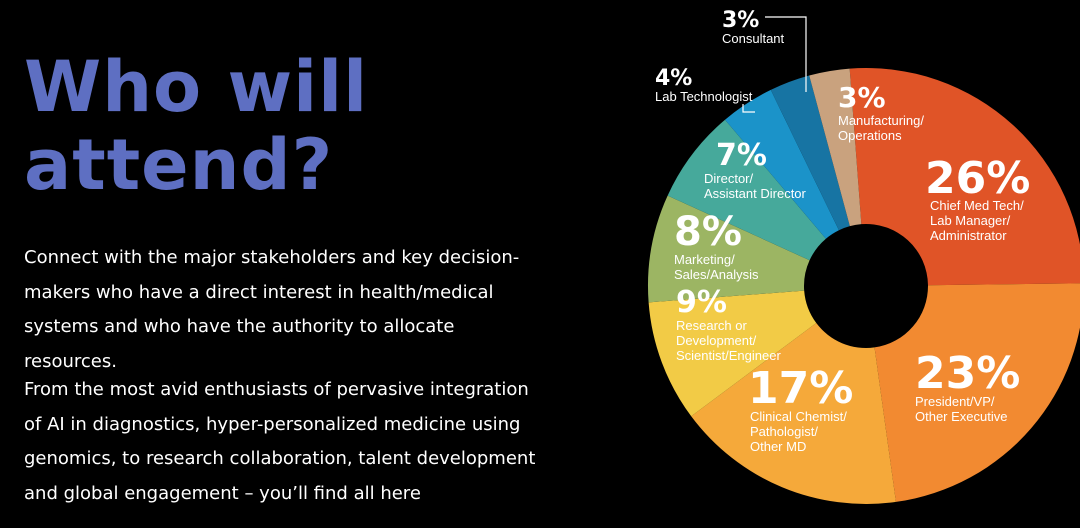 The height and width of the screenshot is (528, 1080). Describe the element at coordinates (961, 416) in the screenshot. I see `slice-2-label-line: Other Executive` at that location.